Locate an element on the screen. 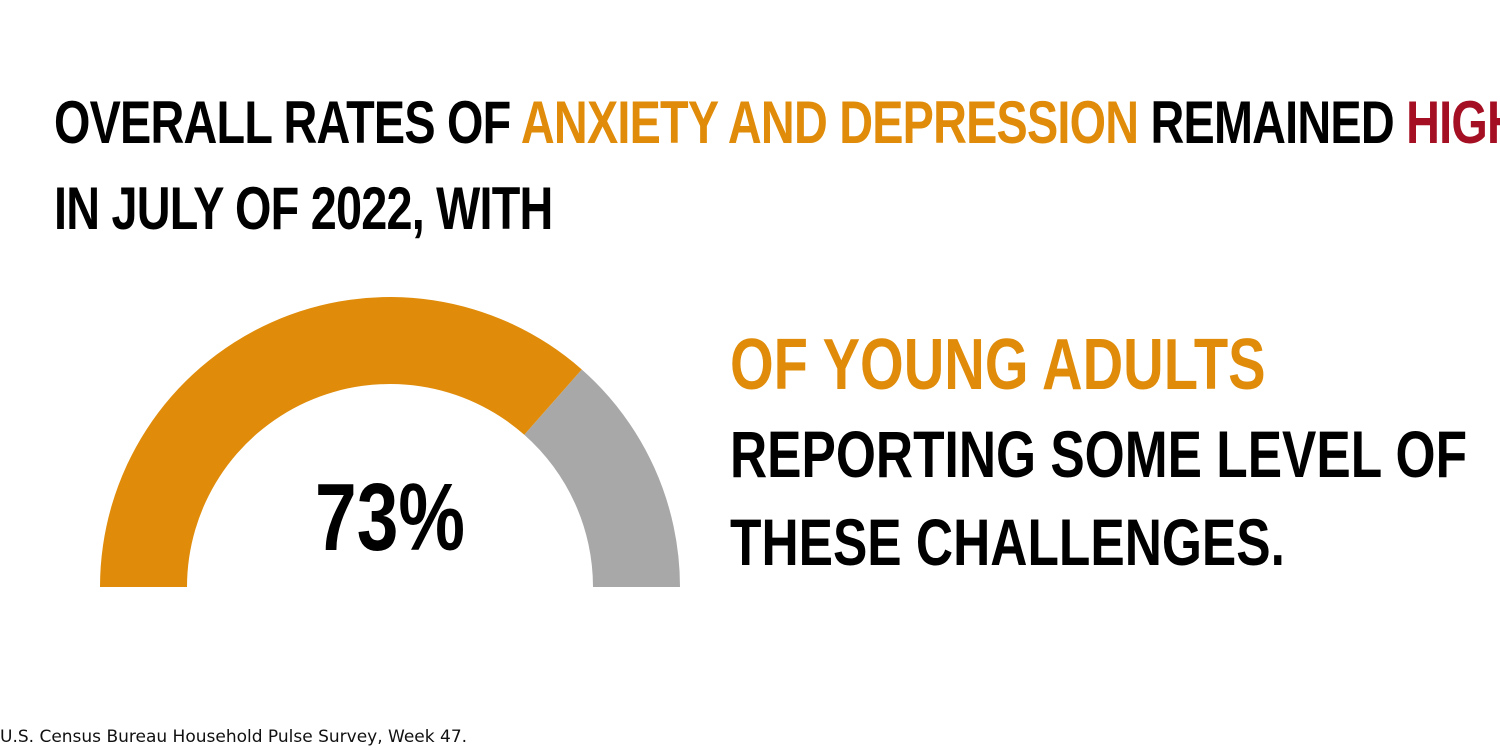 The height and width of the screenshot is (750, 1500). headline-text-high: HIGH is located at coordinates (1453, 122).